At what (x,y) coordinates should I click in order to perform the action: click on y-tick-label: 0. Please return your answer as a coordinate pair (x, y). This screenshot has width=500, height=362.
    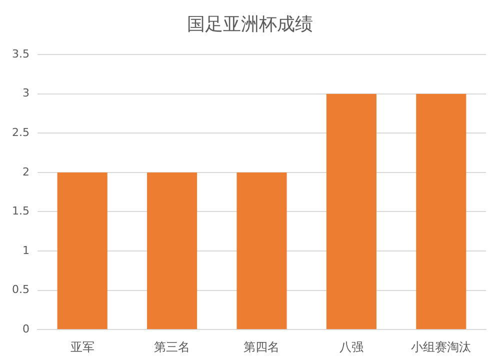
    Looking at the image, I should click on (26, 329).